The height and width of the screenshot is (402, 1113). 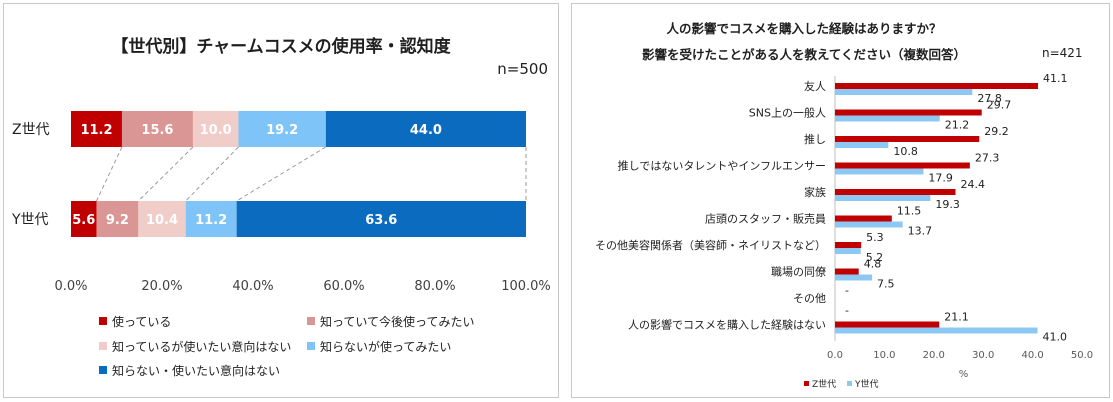 What do you see at coordinates (70, 286) in the screenshot?
I see `x-tick-label: 0.0%` at bounding box center [70, 286].